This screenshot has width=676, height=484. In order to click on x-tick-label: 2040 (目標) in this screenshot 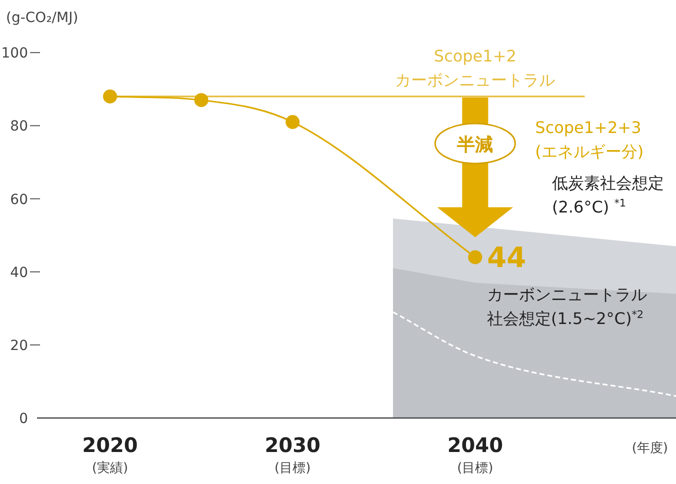, I will do `click(475, 454)`.